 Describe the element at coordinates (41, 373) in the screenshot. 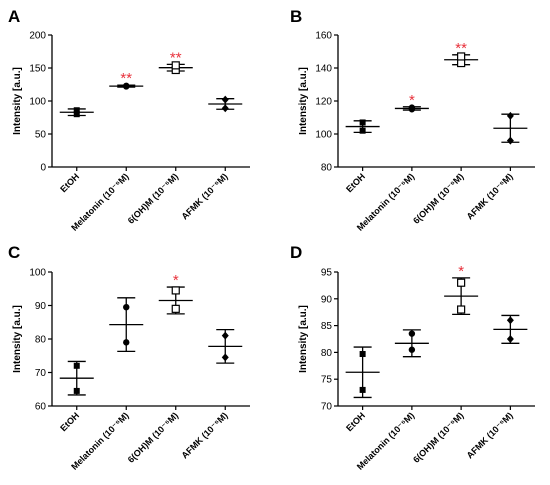

I see `panel-c-y-tick-label: 70` at that location.